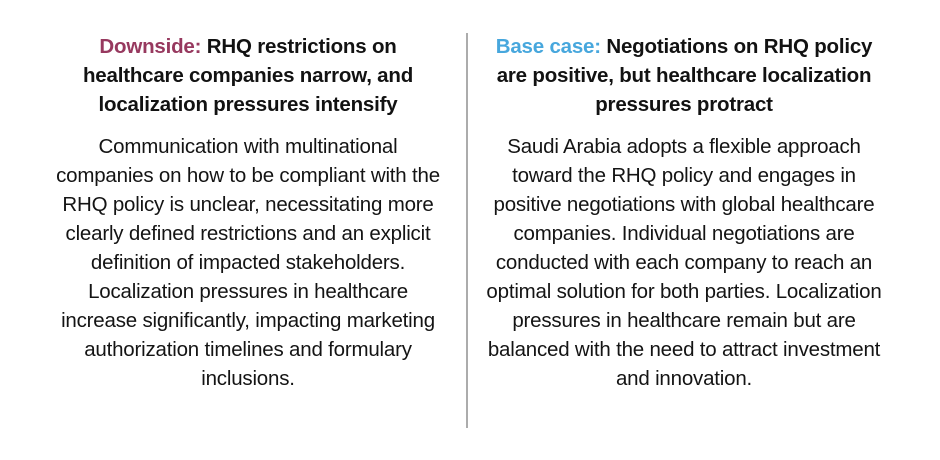 This screenshot has height=460, width=940. I want to click on downside-label: Downside:, so click(150, 46).